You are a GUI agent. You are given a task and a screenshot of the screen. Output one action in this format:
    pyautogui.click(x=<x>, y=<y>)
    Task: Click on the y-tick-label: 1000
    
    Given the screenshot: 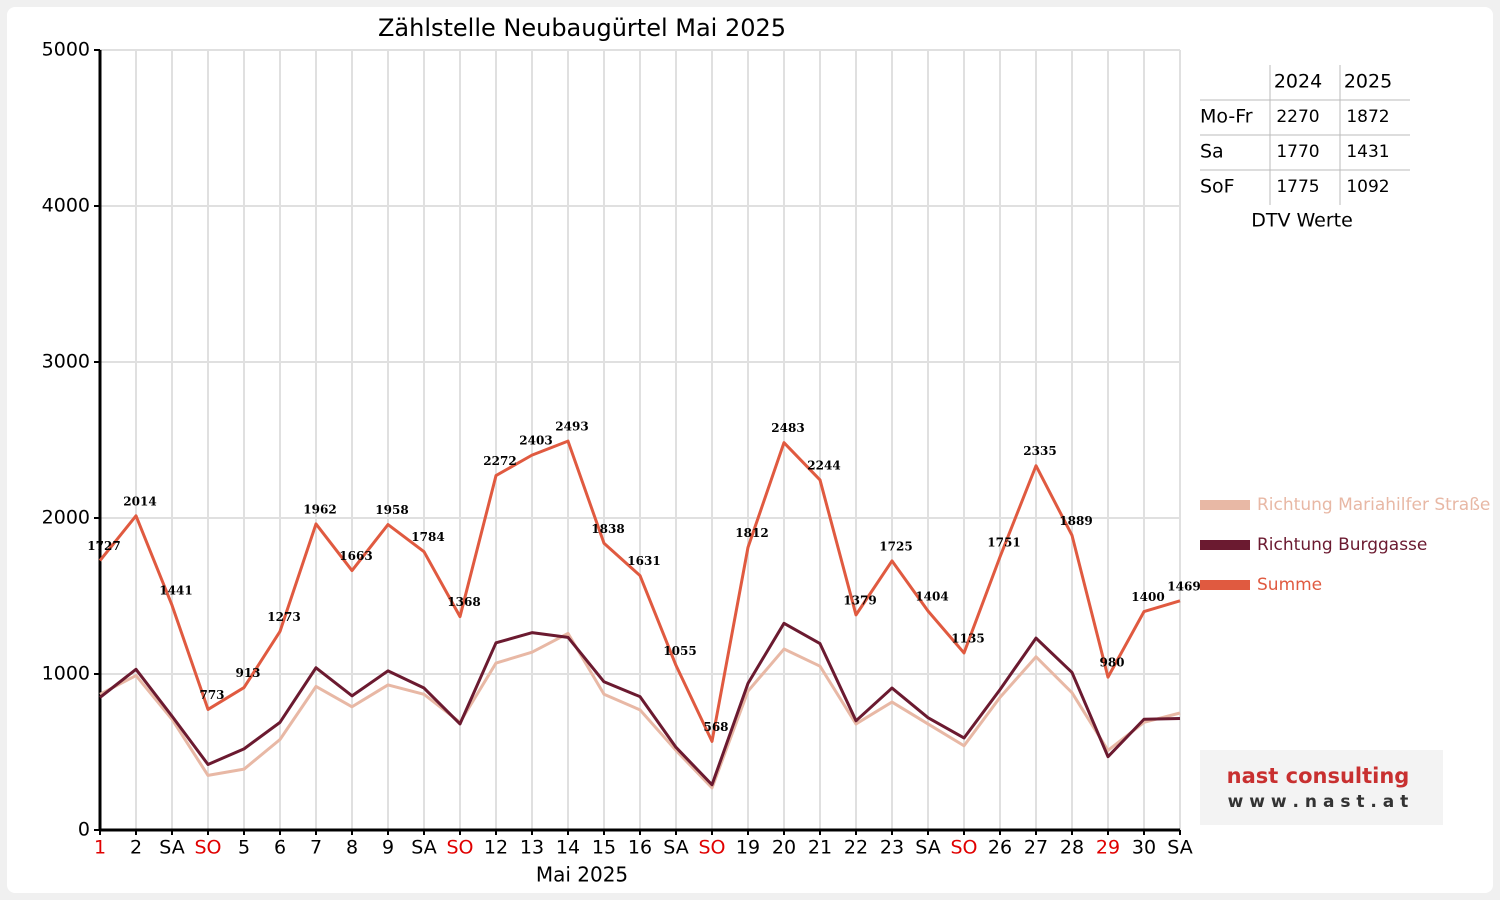 What is the action you would take?
    pyautogui.click(x=66, y=674)
    